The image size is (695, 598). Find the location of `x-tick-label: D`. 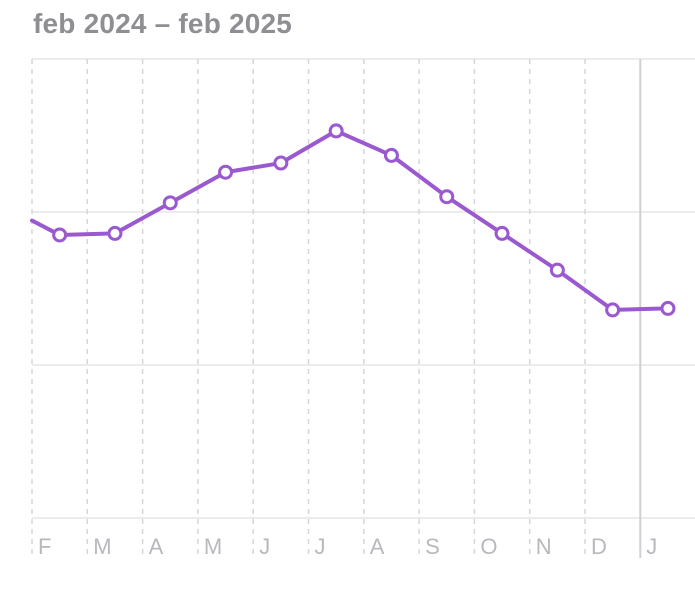

x-tick-label: D is located at coordinates (599, 546).